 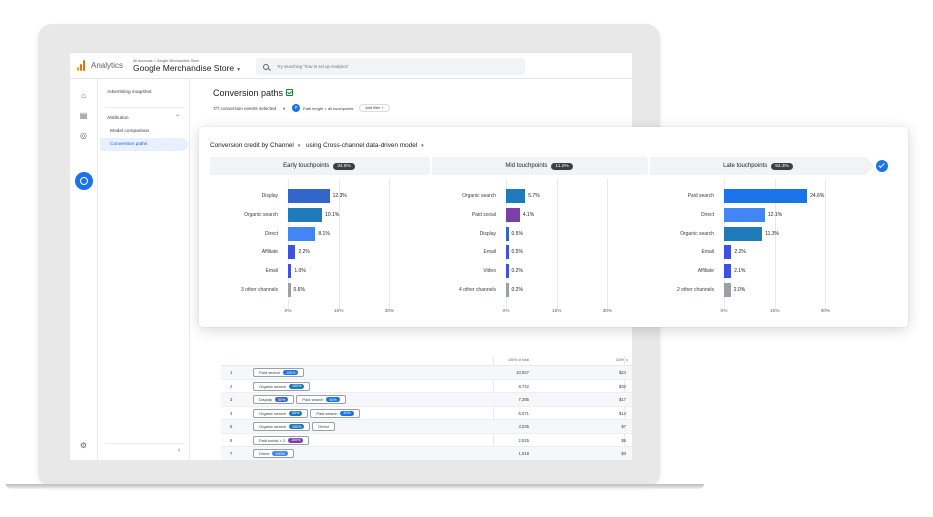 I want to click on search-bar, so click(x=390, y=66).